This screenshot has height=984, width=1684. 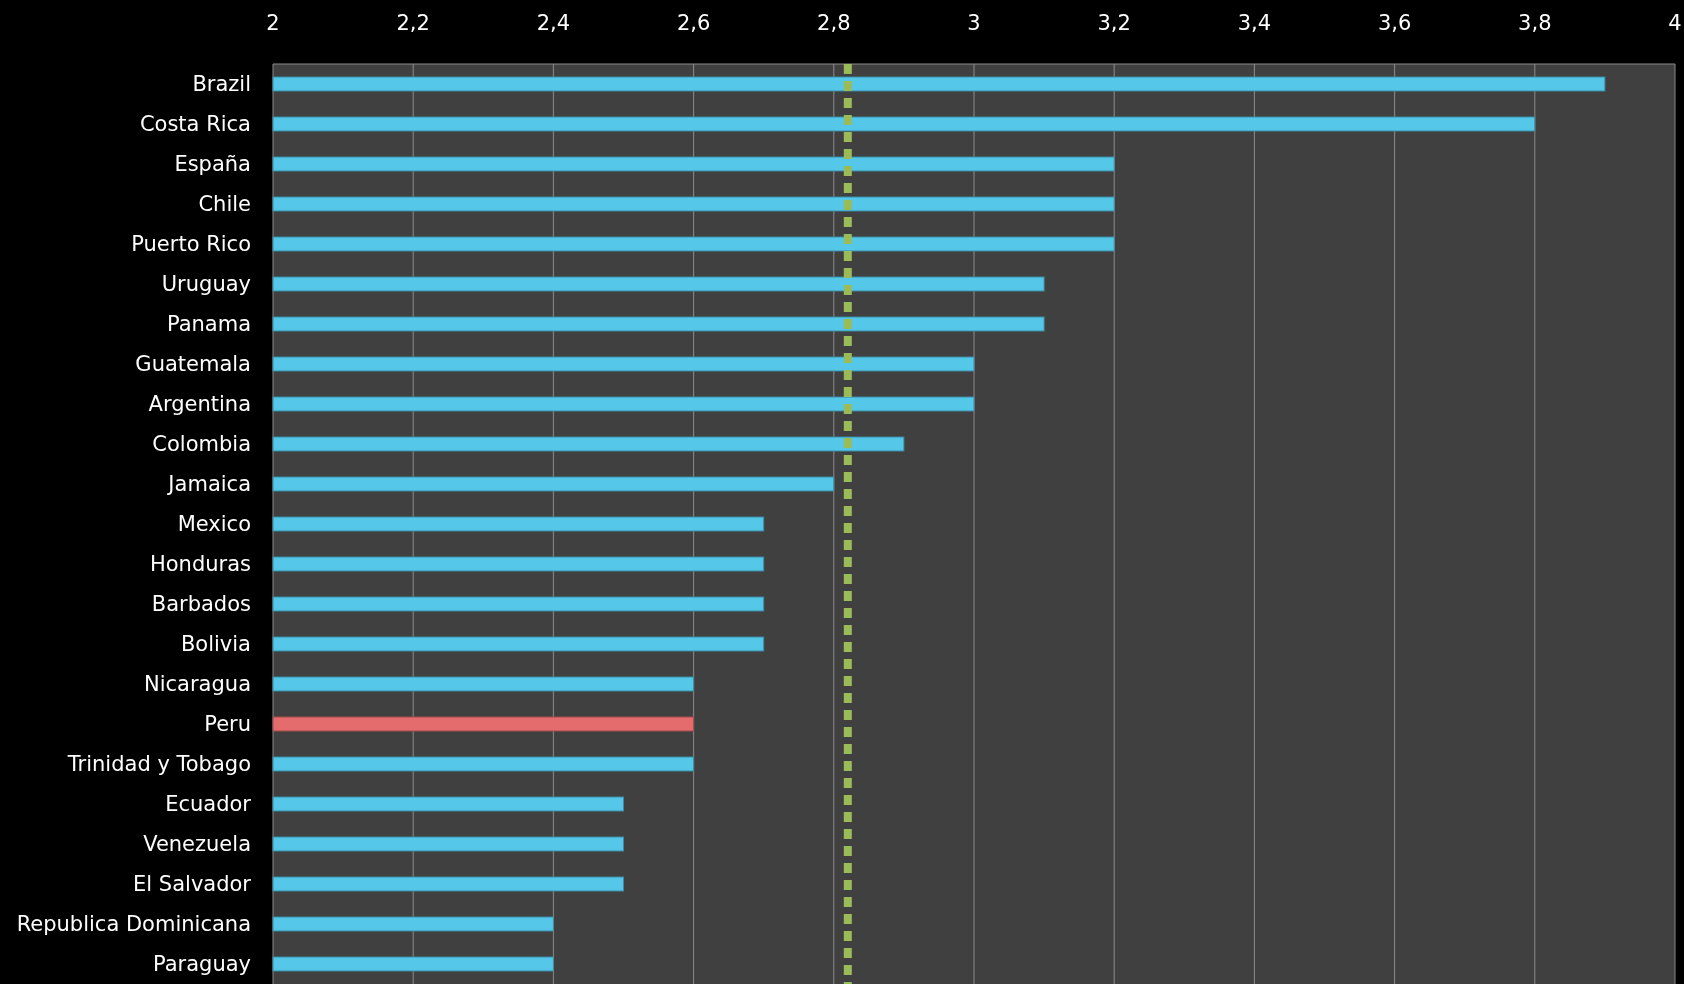 I want to click on y-tick-label: Honduras, so click(x=200, y=564).